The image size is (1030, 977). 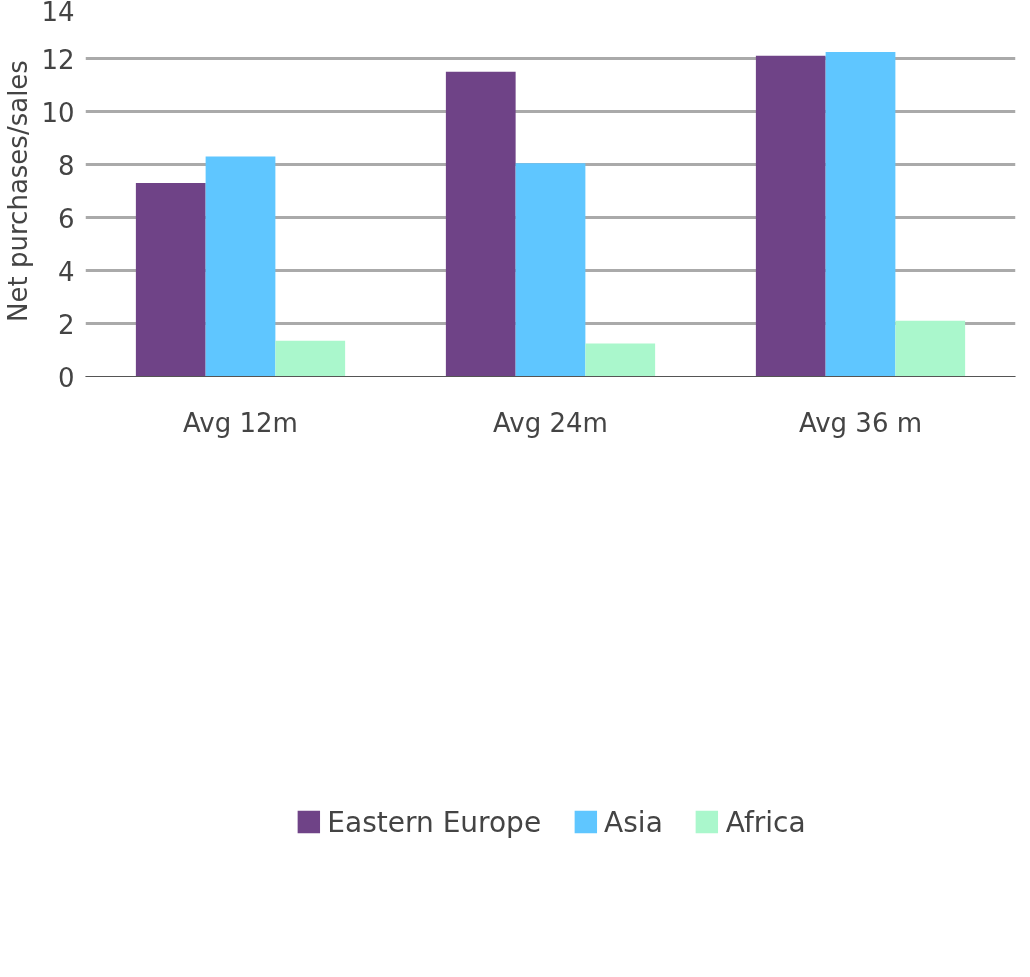 What do you see at coordinates (633, 822) in the screenshot?
I see `legend-label: Asia` at bounding box center [633, 822].